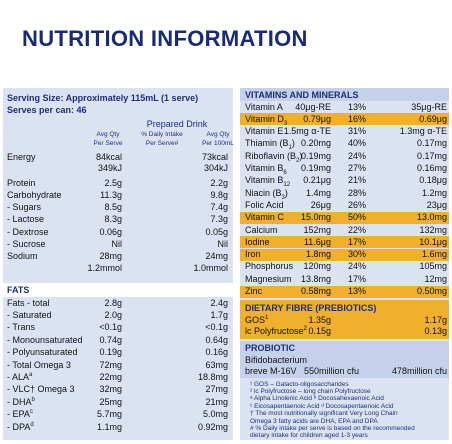 The image size is (452, 444). I want to click on per-100ml: 478million cfu, so click(419, 370).